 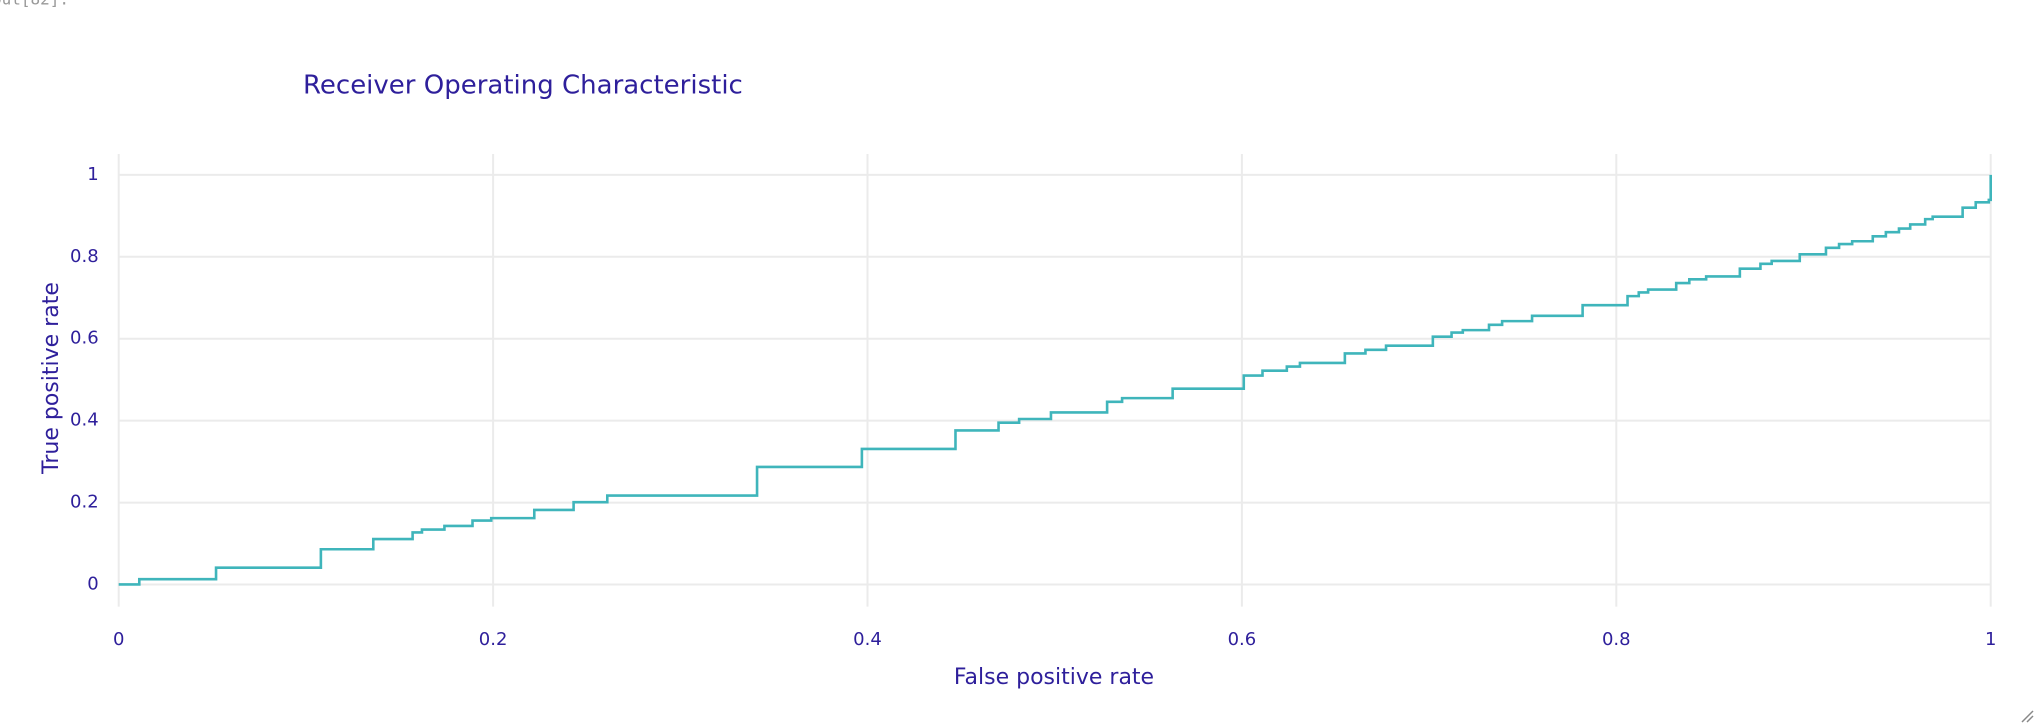 What do you see at coordinates (92, 174) in the screenshot?
I see `y-tick-label: 1` at bounding box center [92, 174].